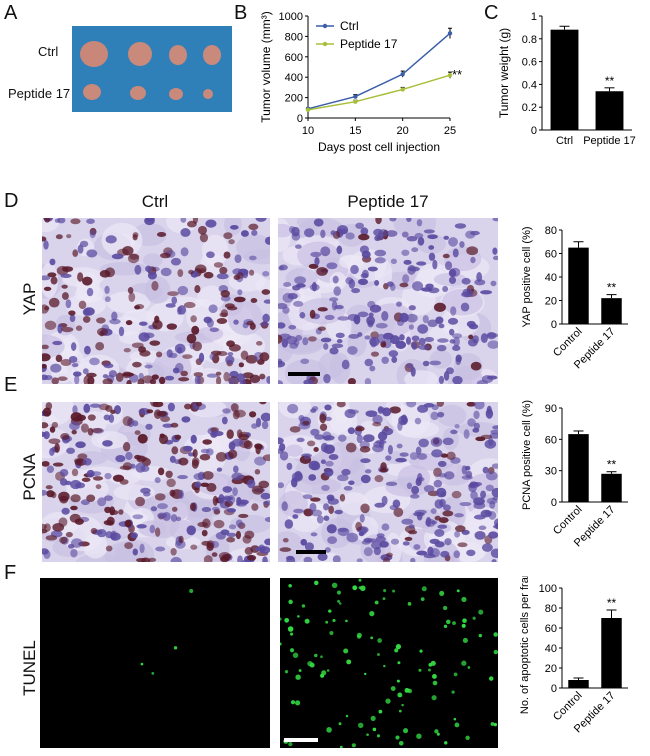 The width and height of the screenshot is (650, 756). I want to click on series-line, so click(379, 92).